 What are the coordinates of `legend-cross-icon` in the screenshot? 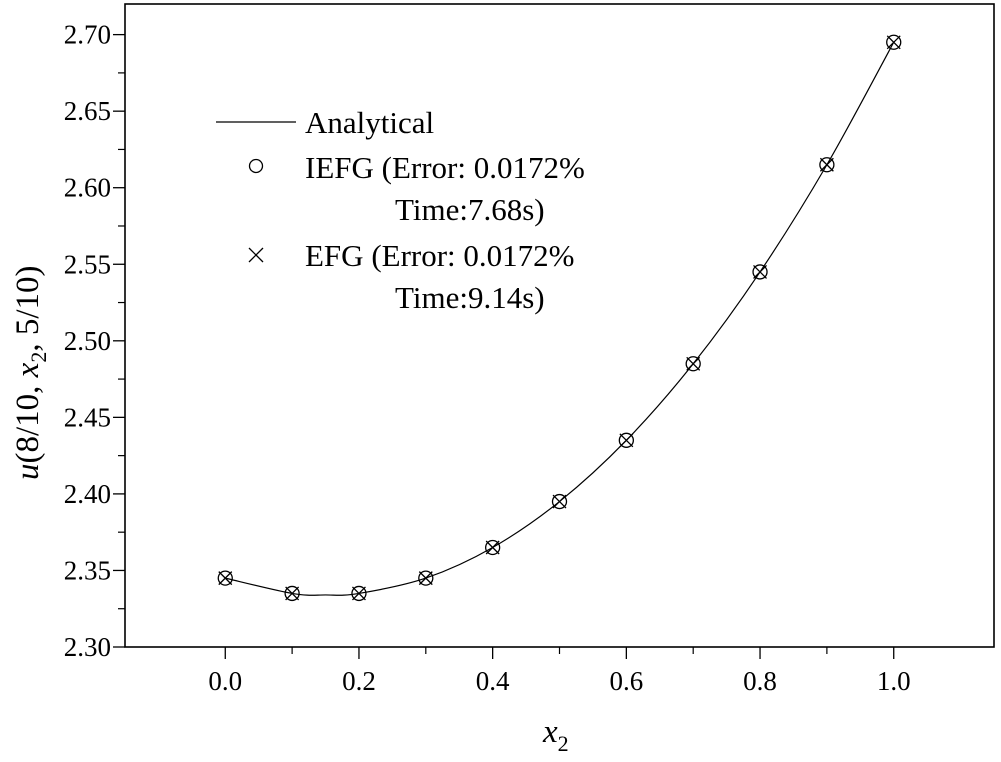 It's located at (256, 255).